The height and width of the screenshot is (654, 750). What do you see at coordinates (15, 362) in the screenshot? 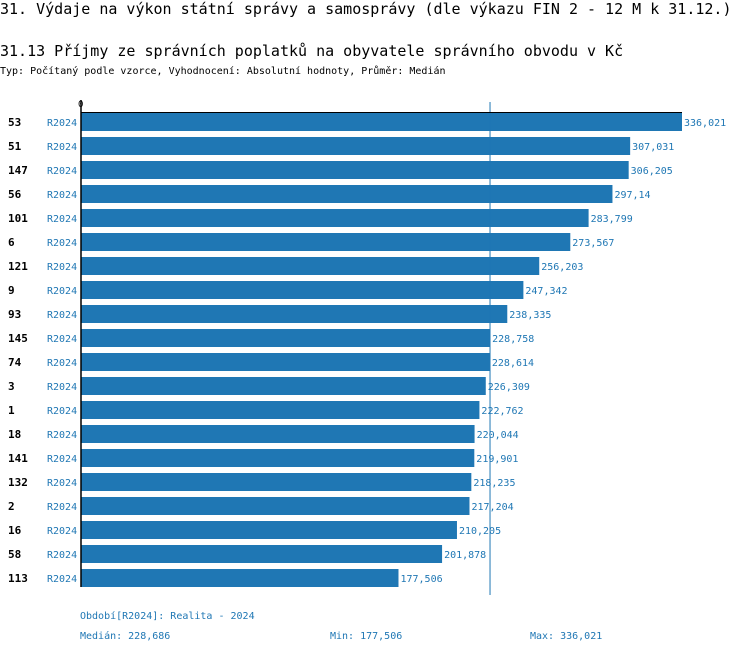
I see `row-id: 74` at bounding box center [15, 362].